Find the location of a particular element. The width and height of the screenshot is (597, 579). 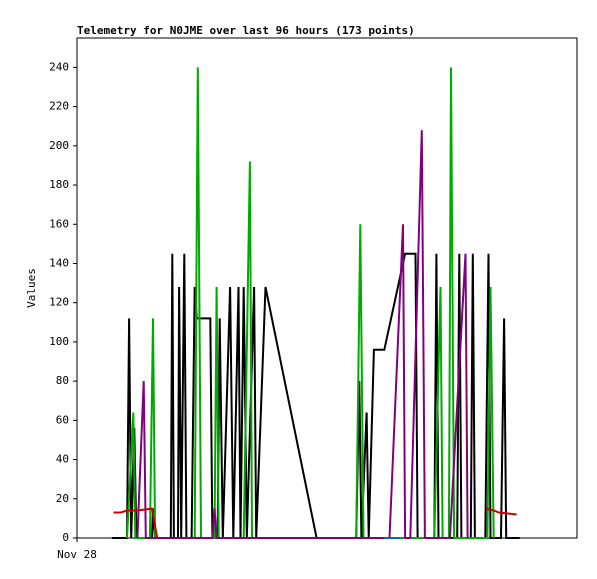

y-tick-label: 60 is located at coordinates (62, 419).